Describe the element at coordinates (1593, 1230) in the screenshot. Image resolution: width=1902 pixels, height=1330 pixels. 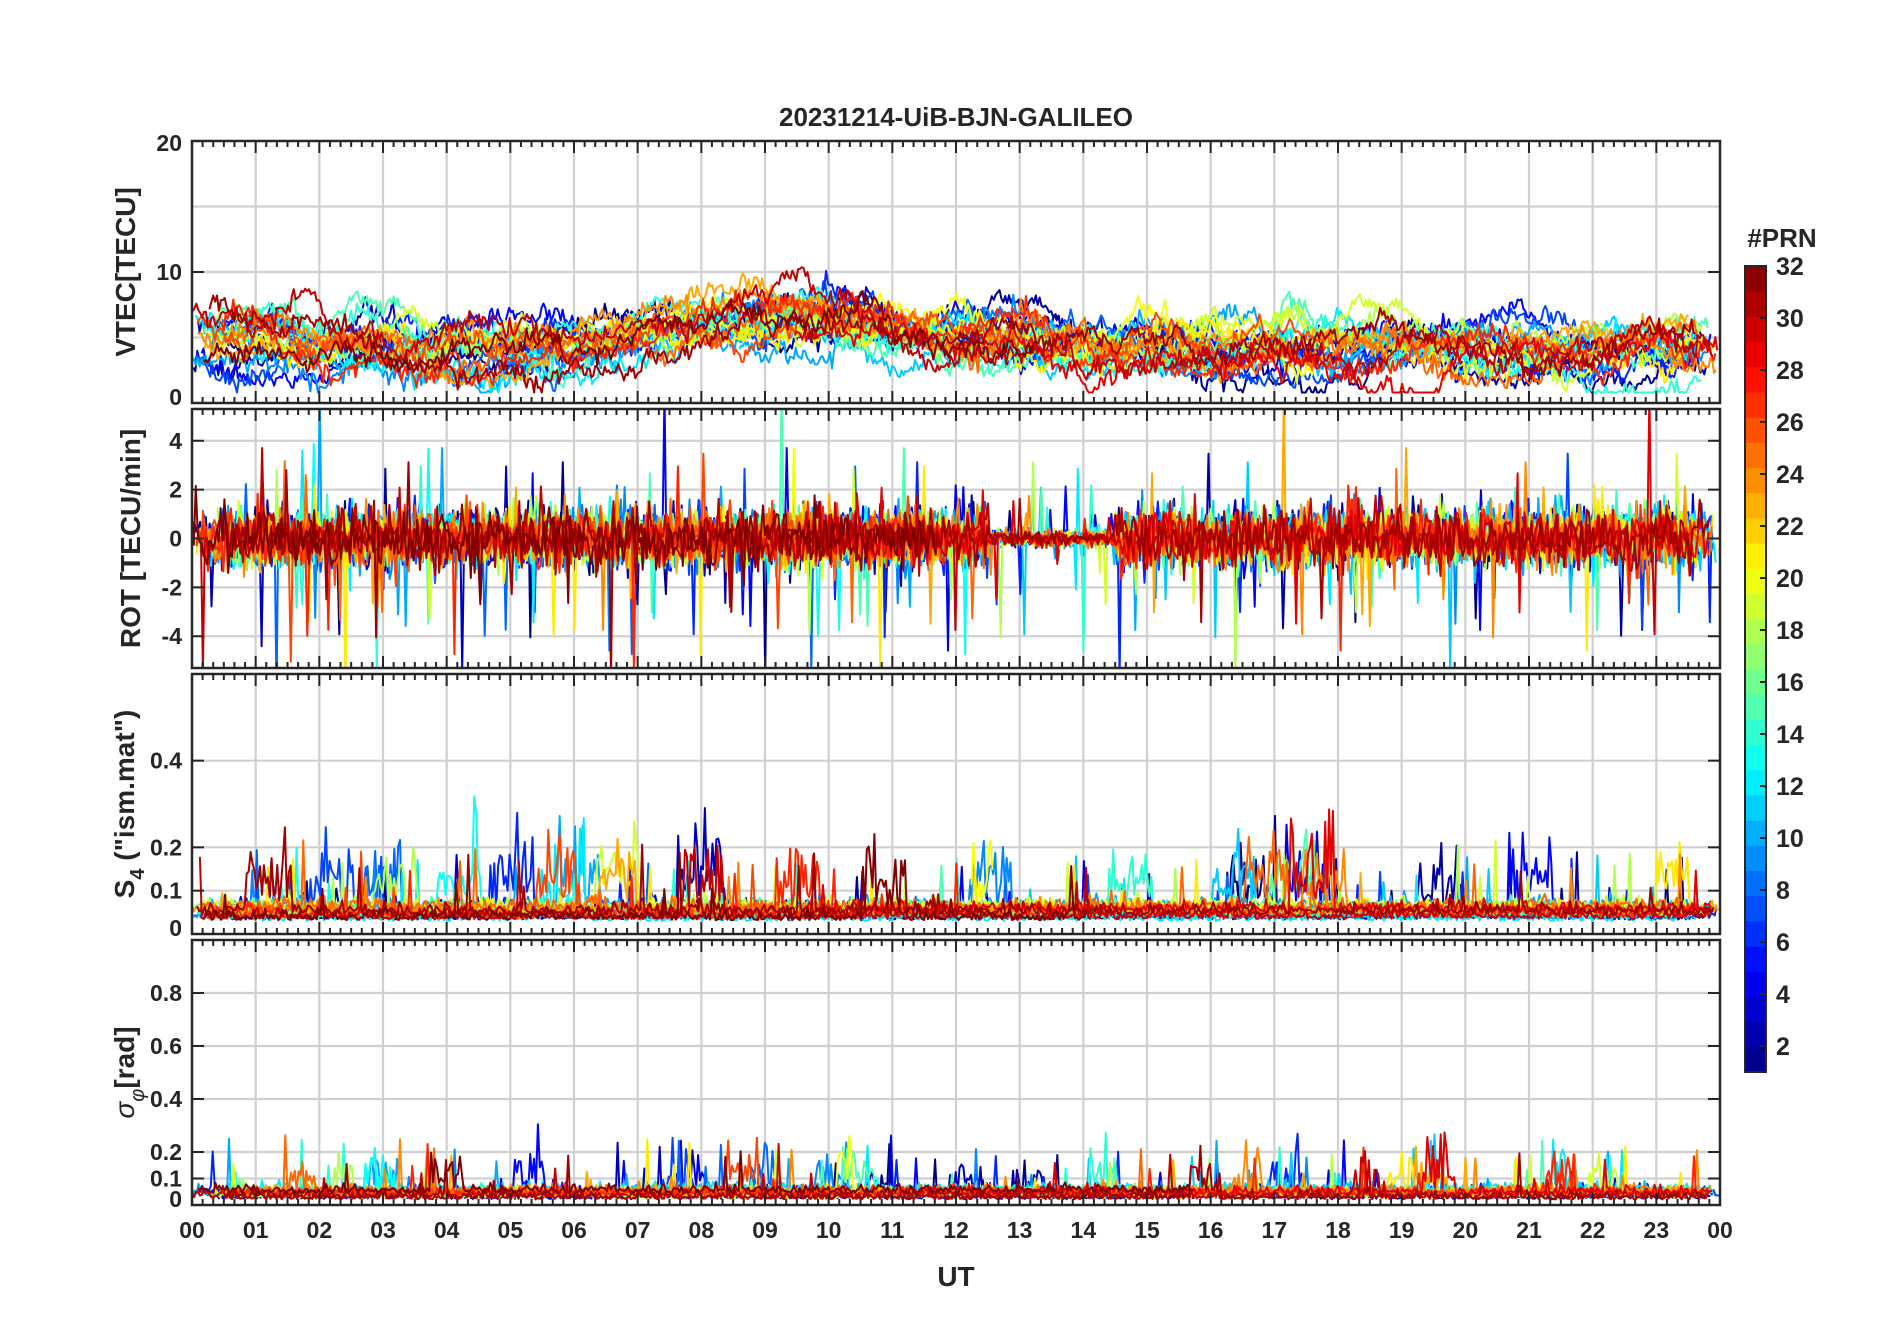
I see `x-tick-label: 22` at that location.